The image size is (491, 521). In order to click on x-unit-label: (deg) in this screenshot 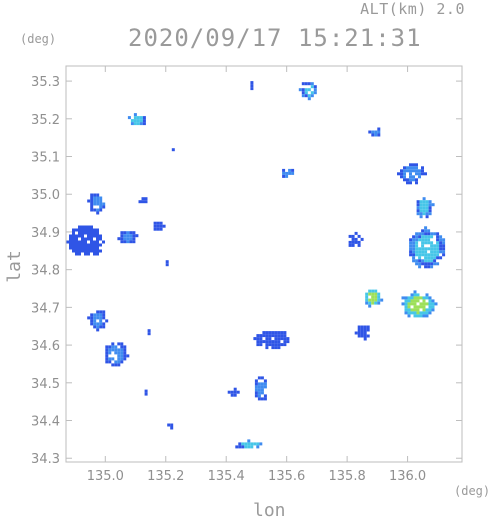, I will do `click(472, 491)`.